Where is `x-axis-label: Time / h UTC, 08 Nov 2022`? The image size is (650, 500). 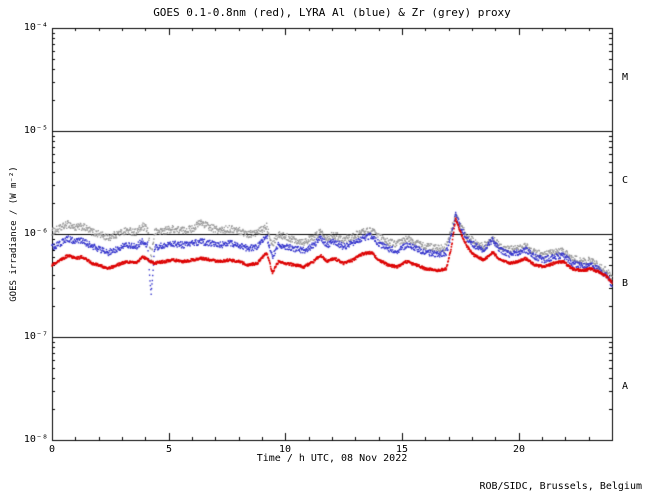 x-axis-label: Time / h UTC, 08 Nov 2022 is located at coordinates (332, 458).